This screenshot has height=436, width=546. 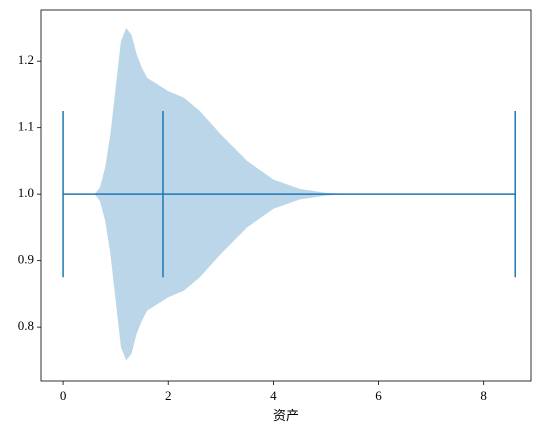 What do you see at coordinates (26, 325) in the screenshot?
I see `y-tick-label: 0.8` at bounding box center [26, 325].